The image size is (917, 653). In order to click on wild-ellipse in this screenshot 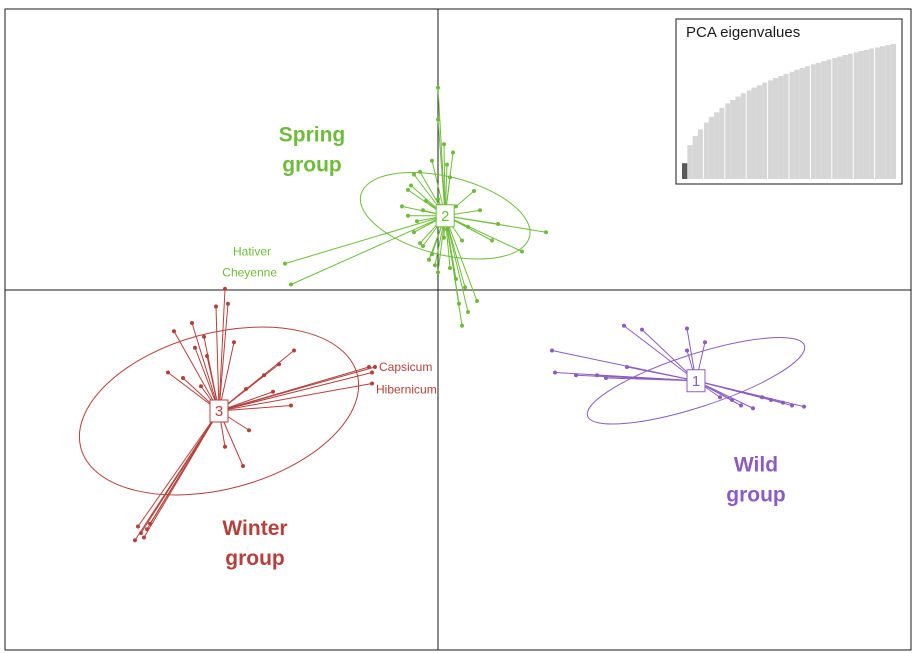, I will do `click(696, 380)`.